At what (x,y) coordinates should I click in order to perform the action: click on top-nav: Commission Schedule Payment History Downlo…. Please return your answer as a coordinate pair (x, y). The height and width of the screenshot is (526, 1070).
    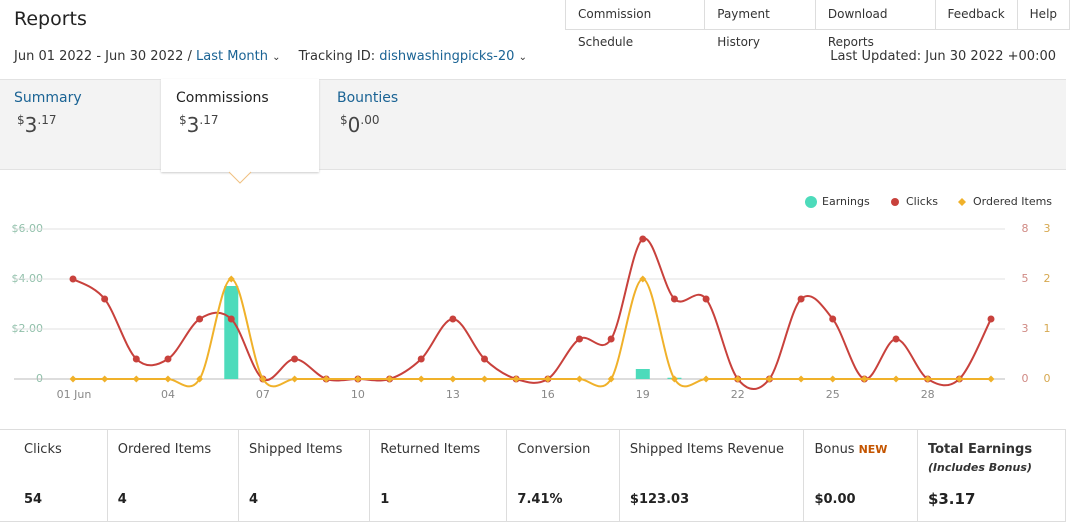
    Looking at the image, I should click on (817, 24).